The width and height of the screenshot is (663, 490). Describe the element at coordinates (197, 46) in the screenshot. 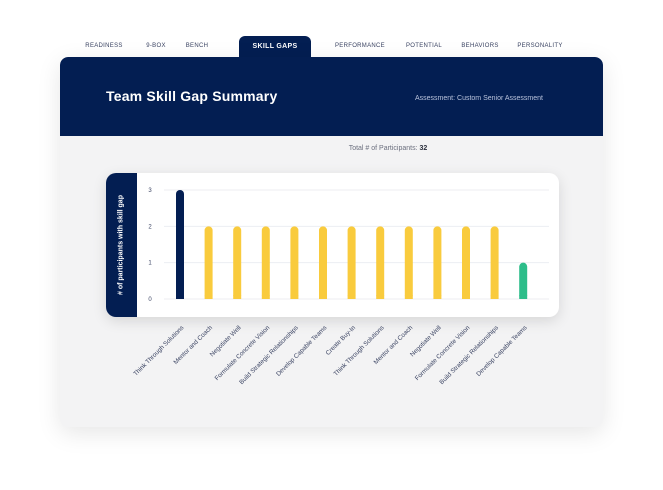

I see `tab-bench: BENCH` at that location.